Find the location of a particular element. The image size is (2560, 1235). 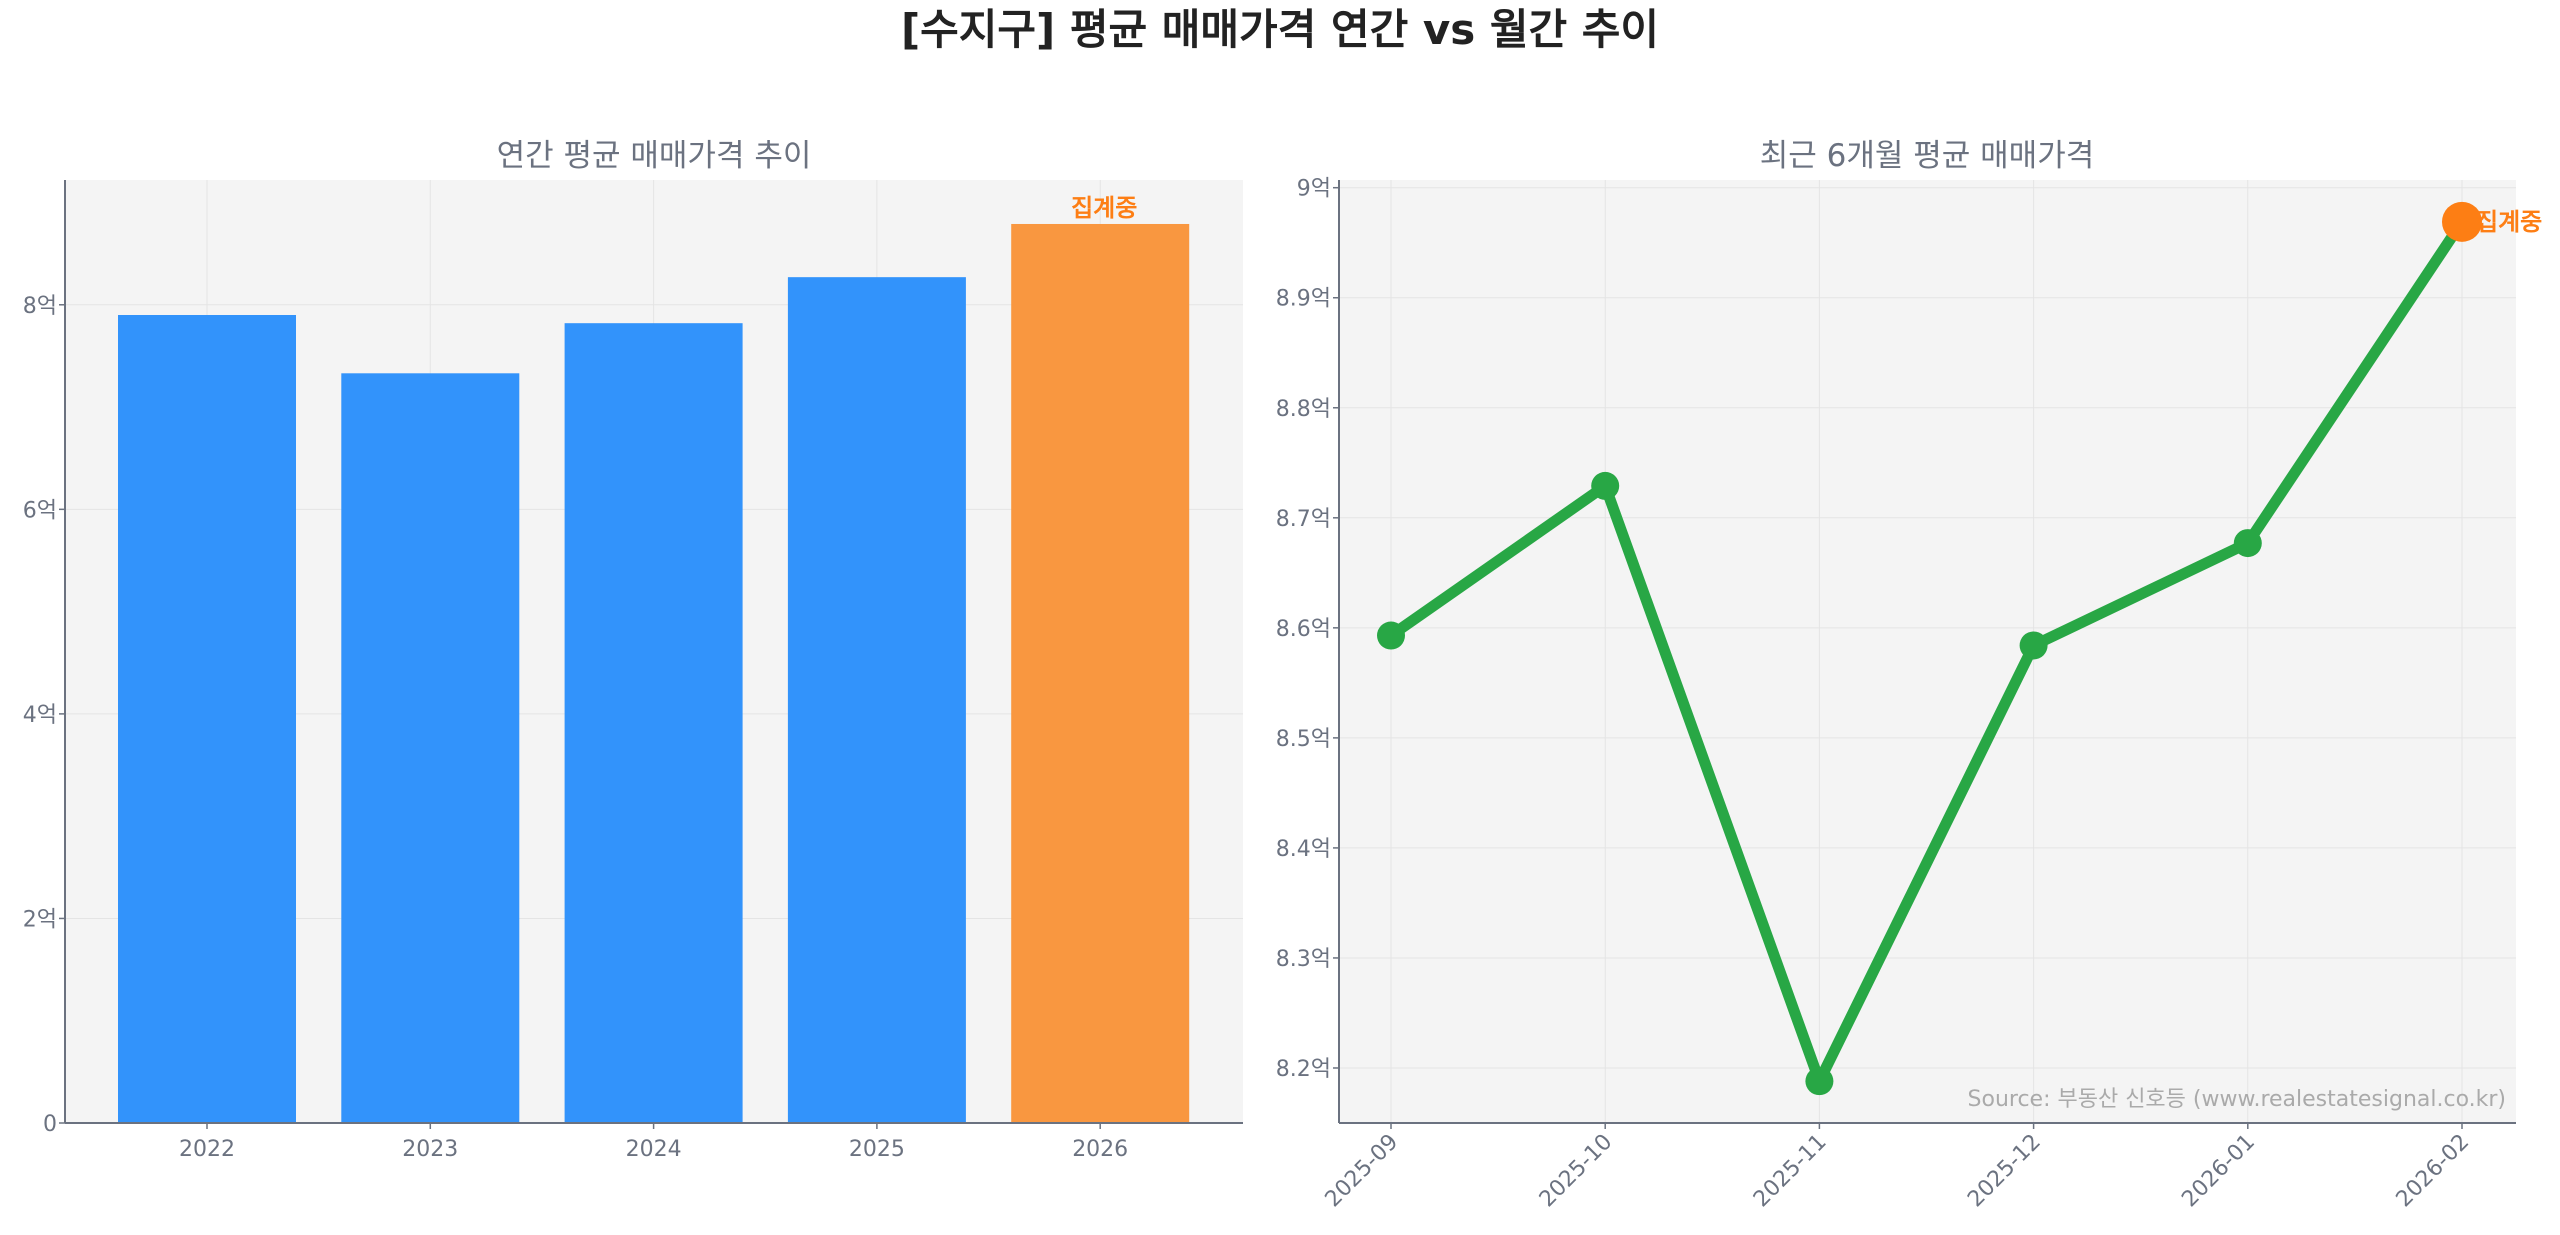

bar-2025 is located at coordinates (876, 700).